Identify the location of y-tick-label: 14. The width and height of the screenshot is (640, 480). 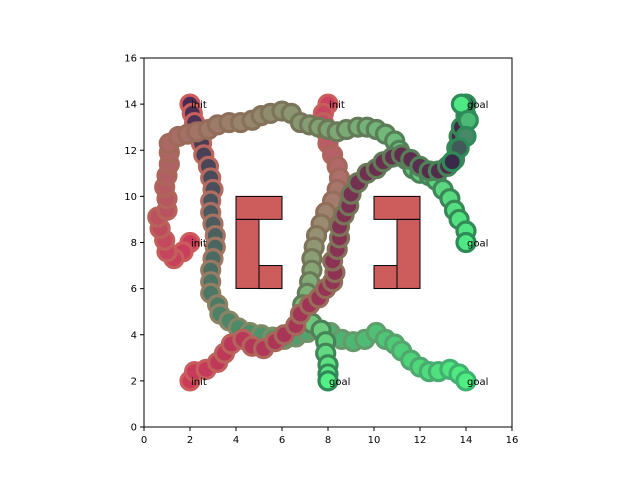
(130, 105).